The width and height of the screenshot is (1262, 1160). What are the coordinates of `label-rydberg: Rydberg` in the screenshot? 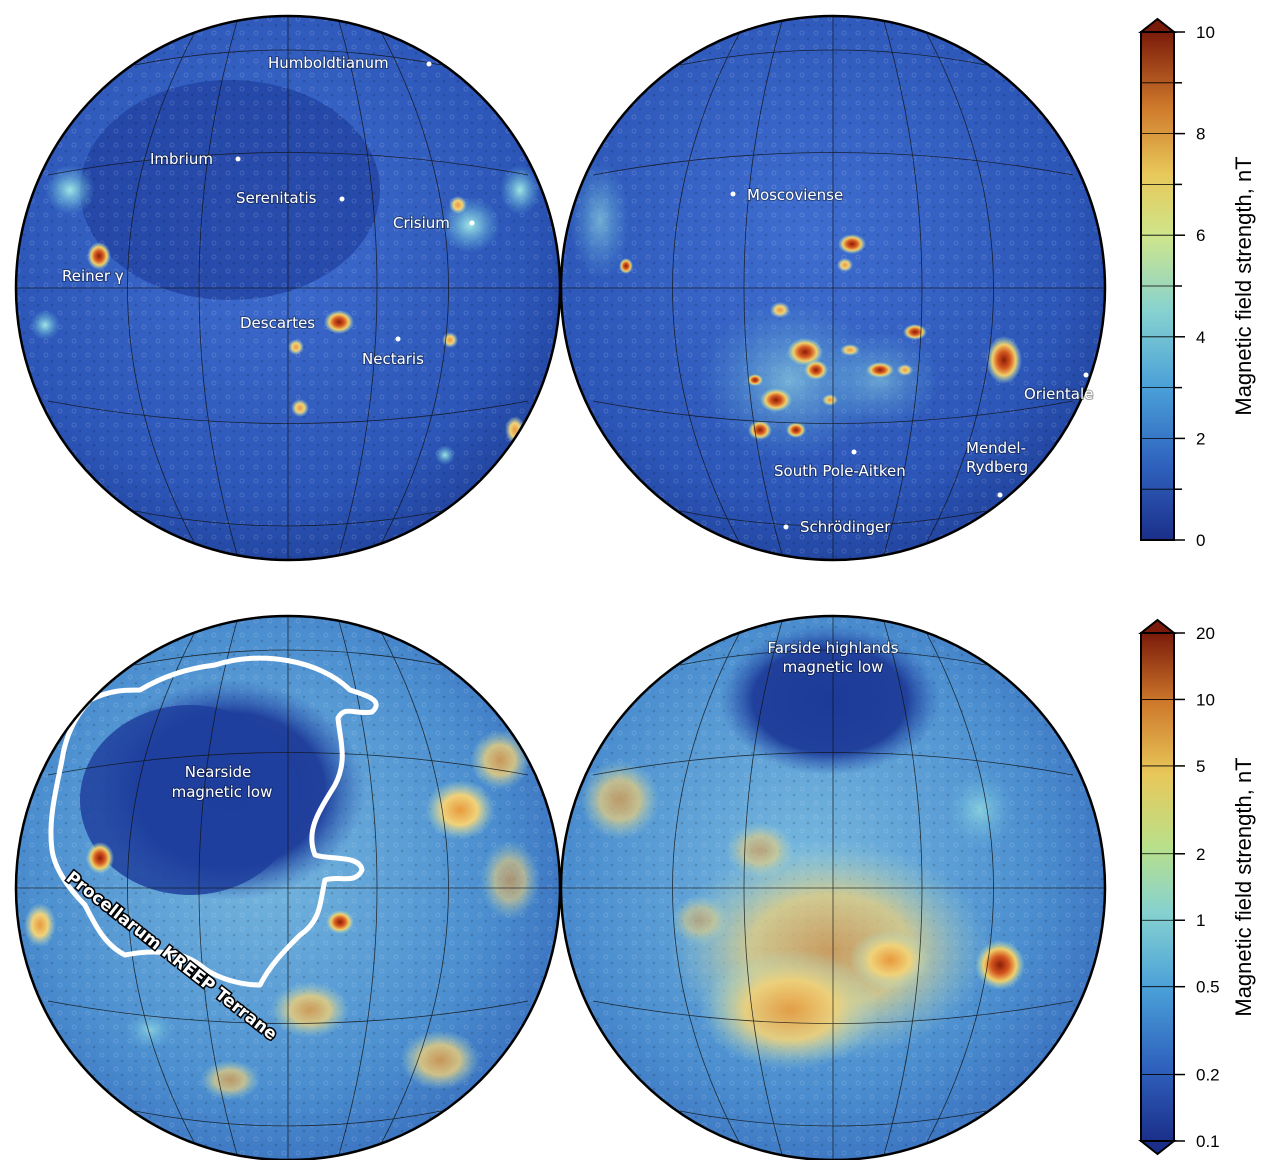 It's located at (997, 467).